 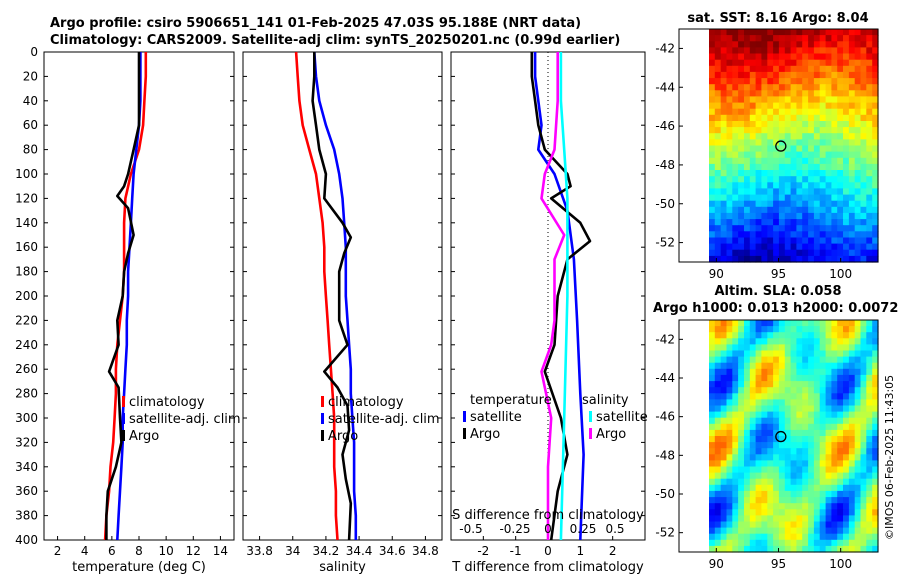 What do you see at coordinates (665, 417) in the screenshot?
I see `sla-map-ytick-label: -46` at bounding box center [665, 417].